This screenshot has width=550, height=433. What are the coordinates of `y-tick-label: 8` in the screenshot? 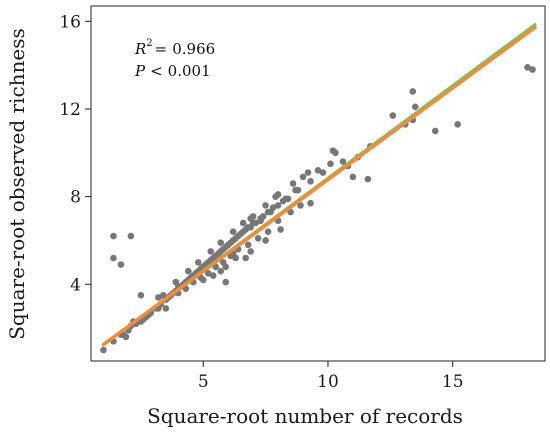 It's located at (75, 198).